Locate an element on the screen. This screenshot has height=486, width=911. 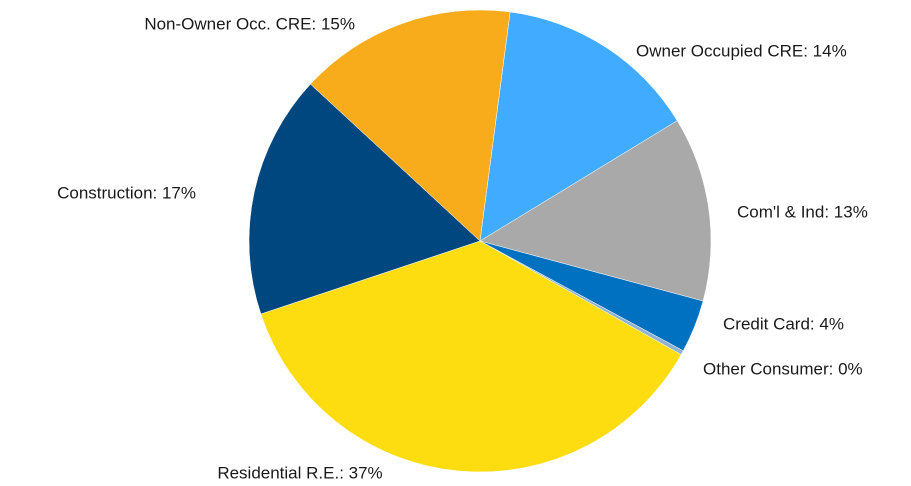
slice-label: Owner Occupied CRE: 14% is located at coordinates (741, 50).